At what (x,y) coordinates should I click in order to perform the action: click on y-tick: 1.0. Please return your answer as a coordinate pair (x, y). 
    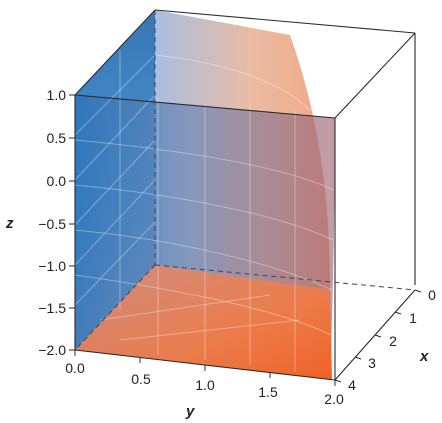
    Looking at the image, I should click on (205, 385).